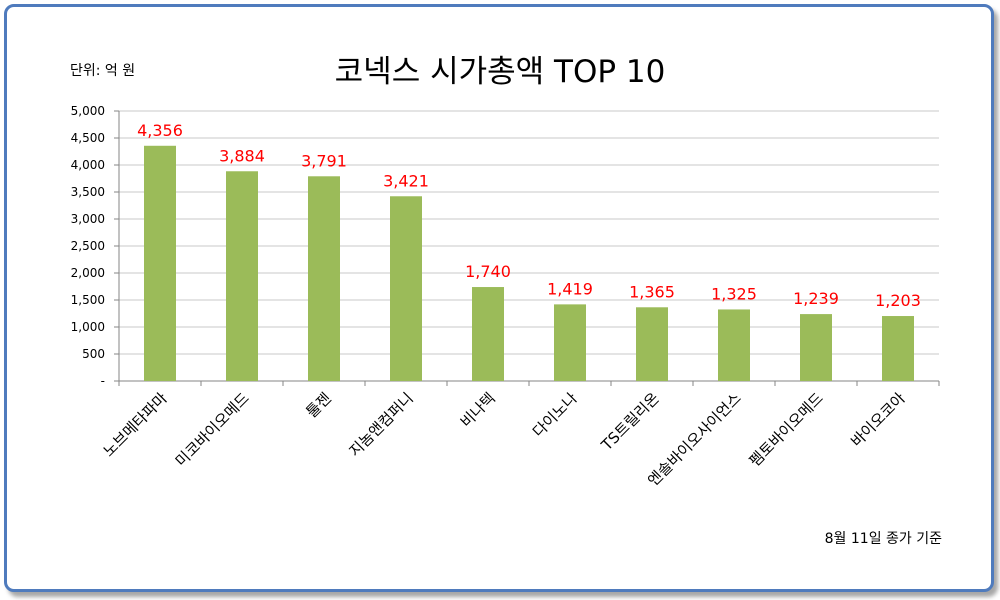 The height and width of the screenshot is (600, 1000). What do you see at coordinates (242, 155) in the screenshot?
I see `data-label: 3,884` at bounding box center [242, 155].